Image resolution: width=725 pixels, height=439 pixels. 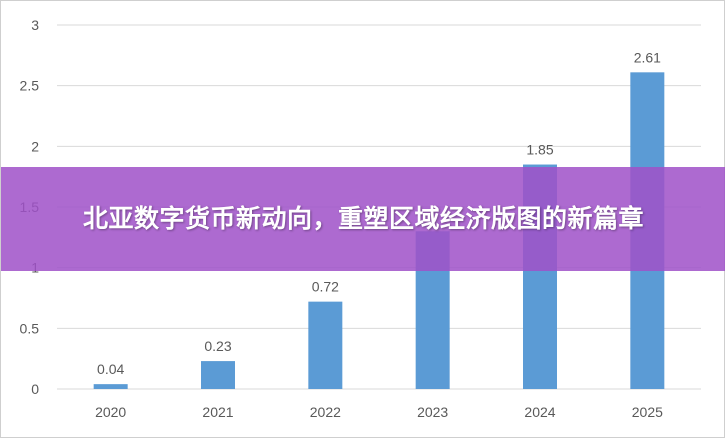 I want to click on x-tick-label: 2021, so click(x=217, y=412).